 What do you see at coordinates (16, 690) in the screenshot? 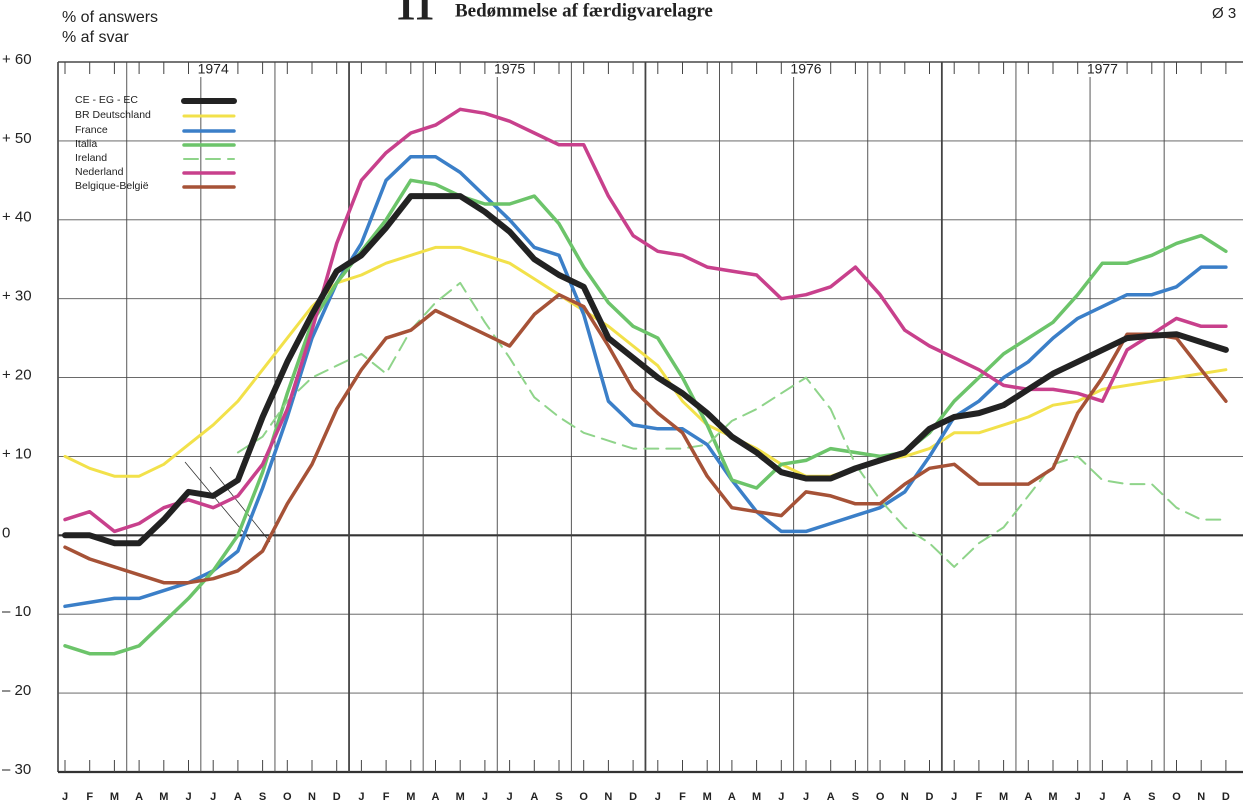
I see `y-tick-label: – 20` at bounding box center [16, 690].